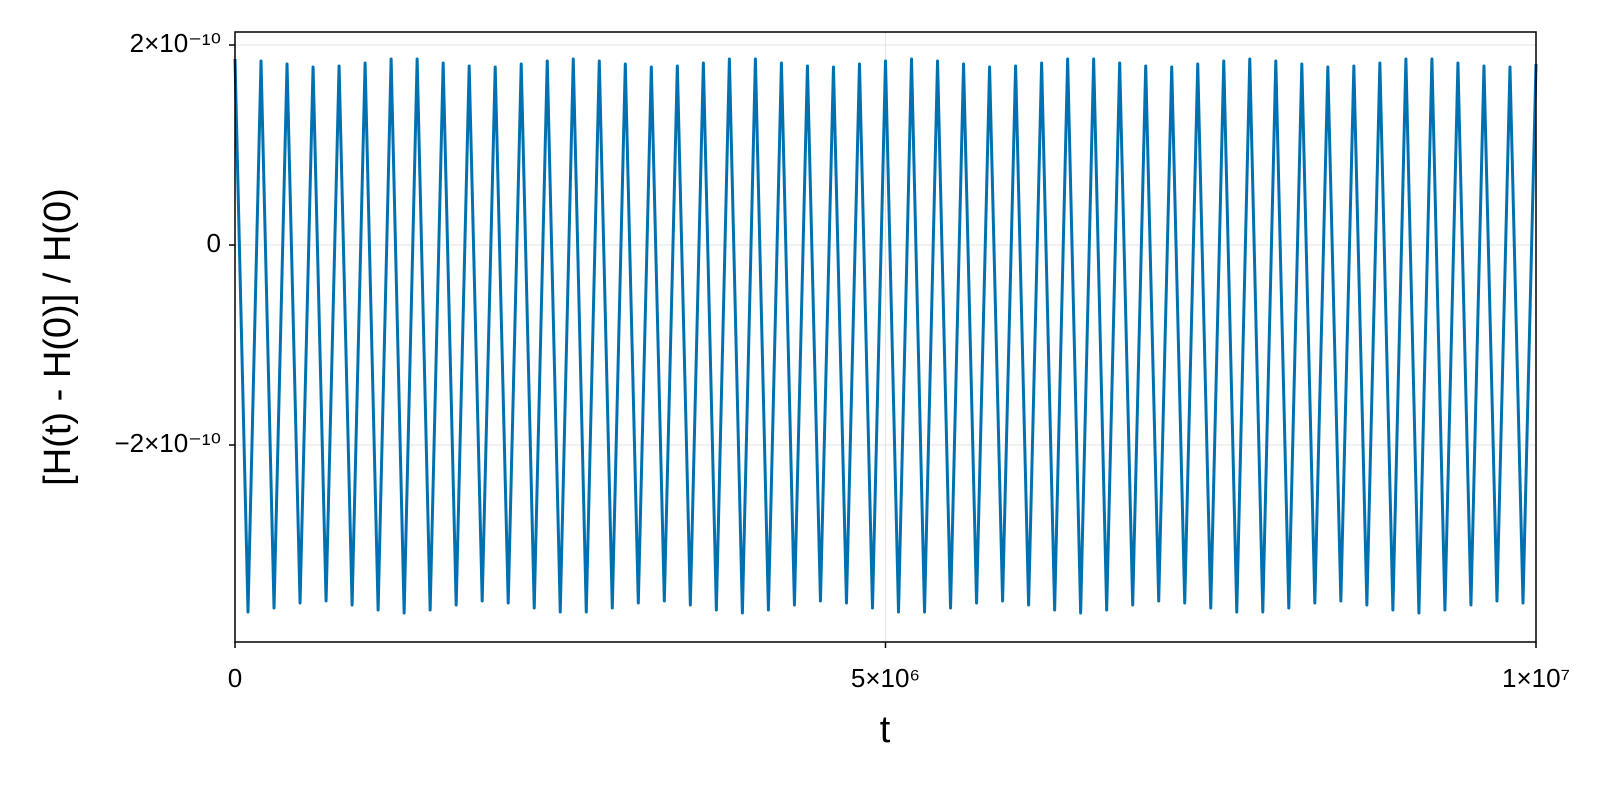  What do you see at coordinates (175, 43) in the screenshot?
I see `y-tick-label: 2×10⁻¹⁰` at bounding box center [175, 43].